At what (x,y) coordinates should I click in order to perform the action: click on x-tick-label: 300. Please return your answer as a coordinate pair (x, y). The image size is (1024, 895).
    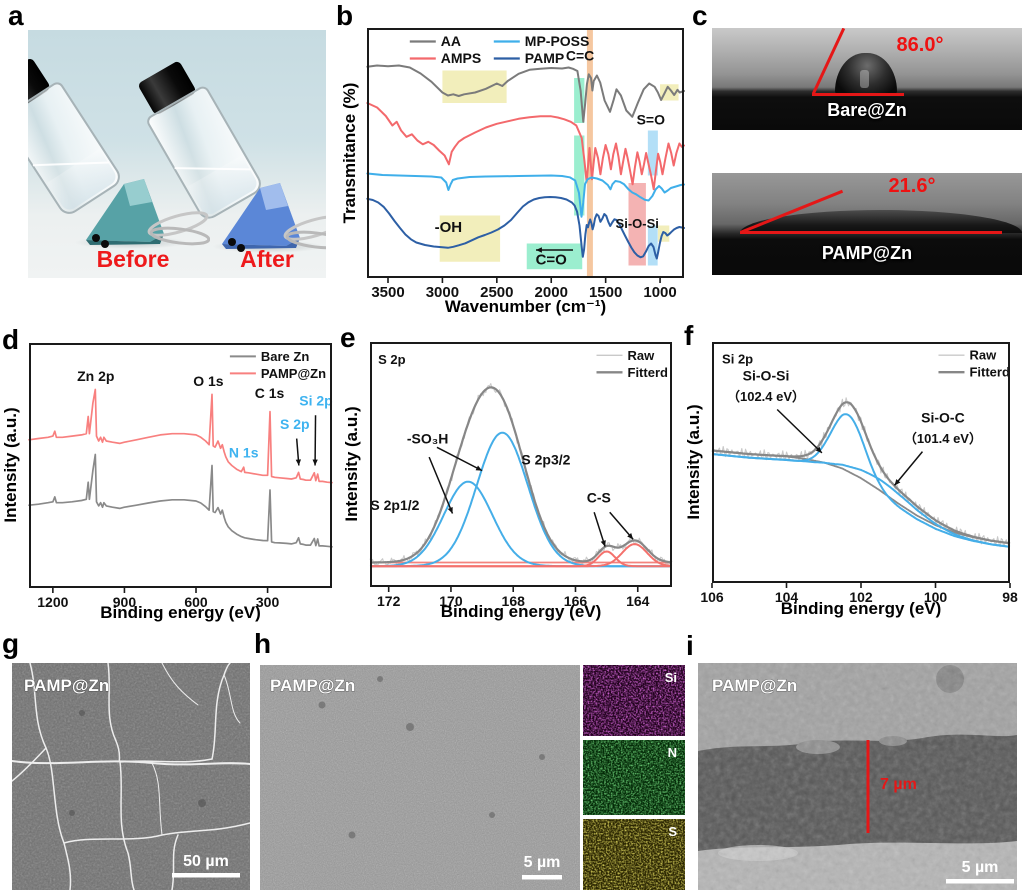
    Looking at the image, I should click on (268, 602).